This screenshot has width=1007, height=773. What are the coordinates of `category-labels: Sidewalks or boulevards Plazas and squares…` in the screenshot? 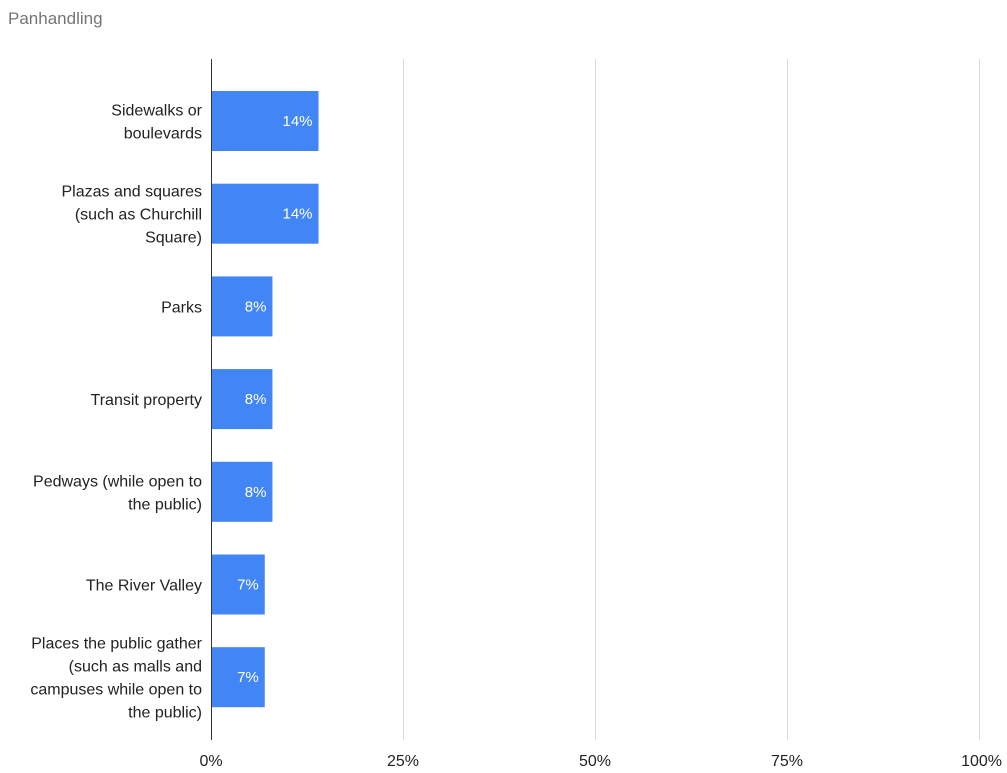 It's located at (116, 412).